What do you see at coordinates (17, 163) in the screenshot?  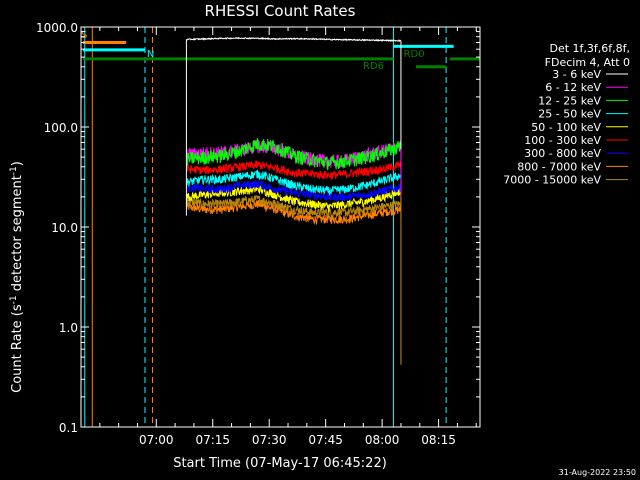 I see `y-axis-label-close: )` at bounding box center [17, 163].